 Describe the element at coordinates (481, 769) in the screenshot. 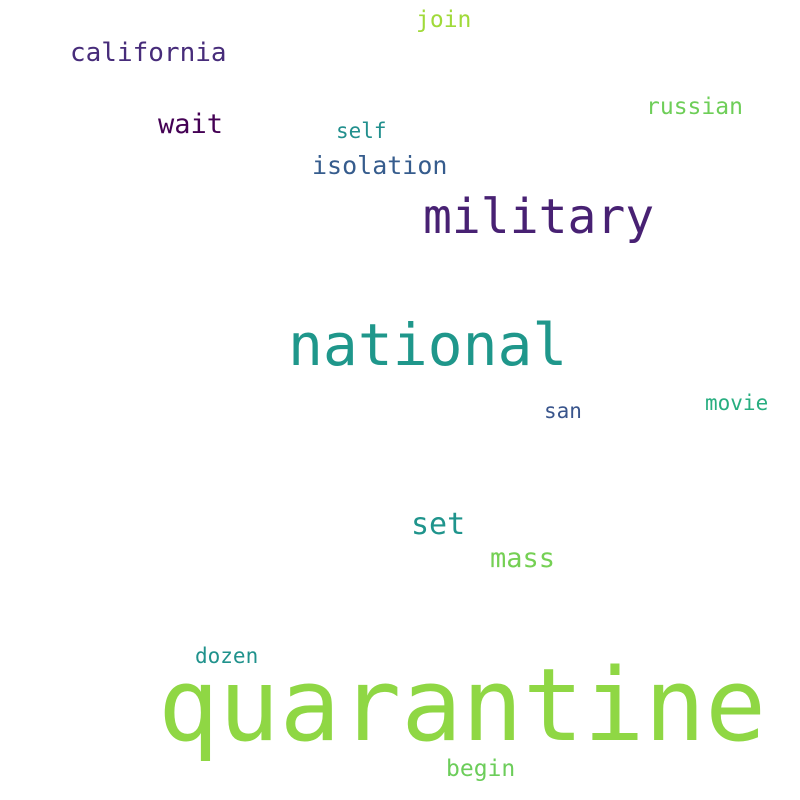

I see `word-begin: begin` at that location.